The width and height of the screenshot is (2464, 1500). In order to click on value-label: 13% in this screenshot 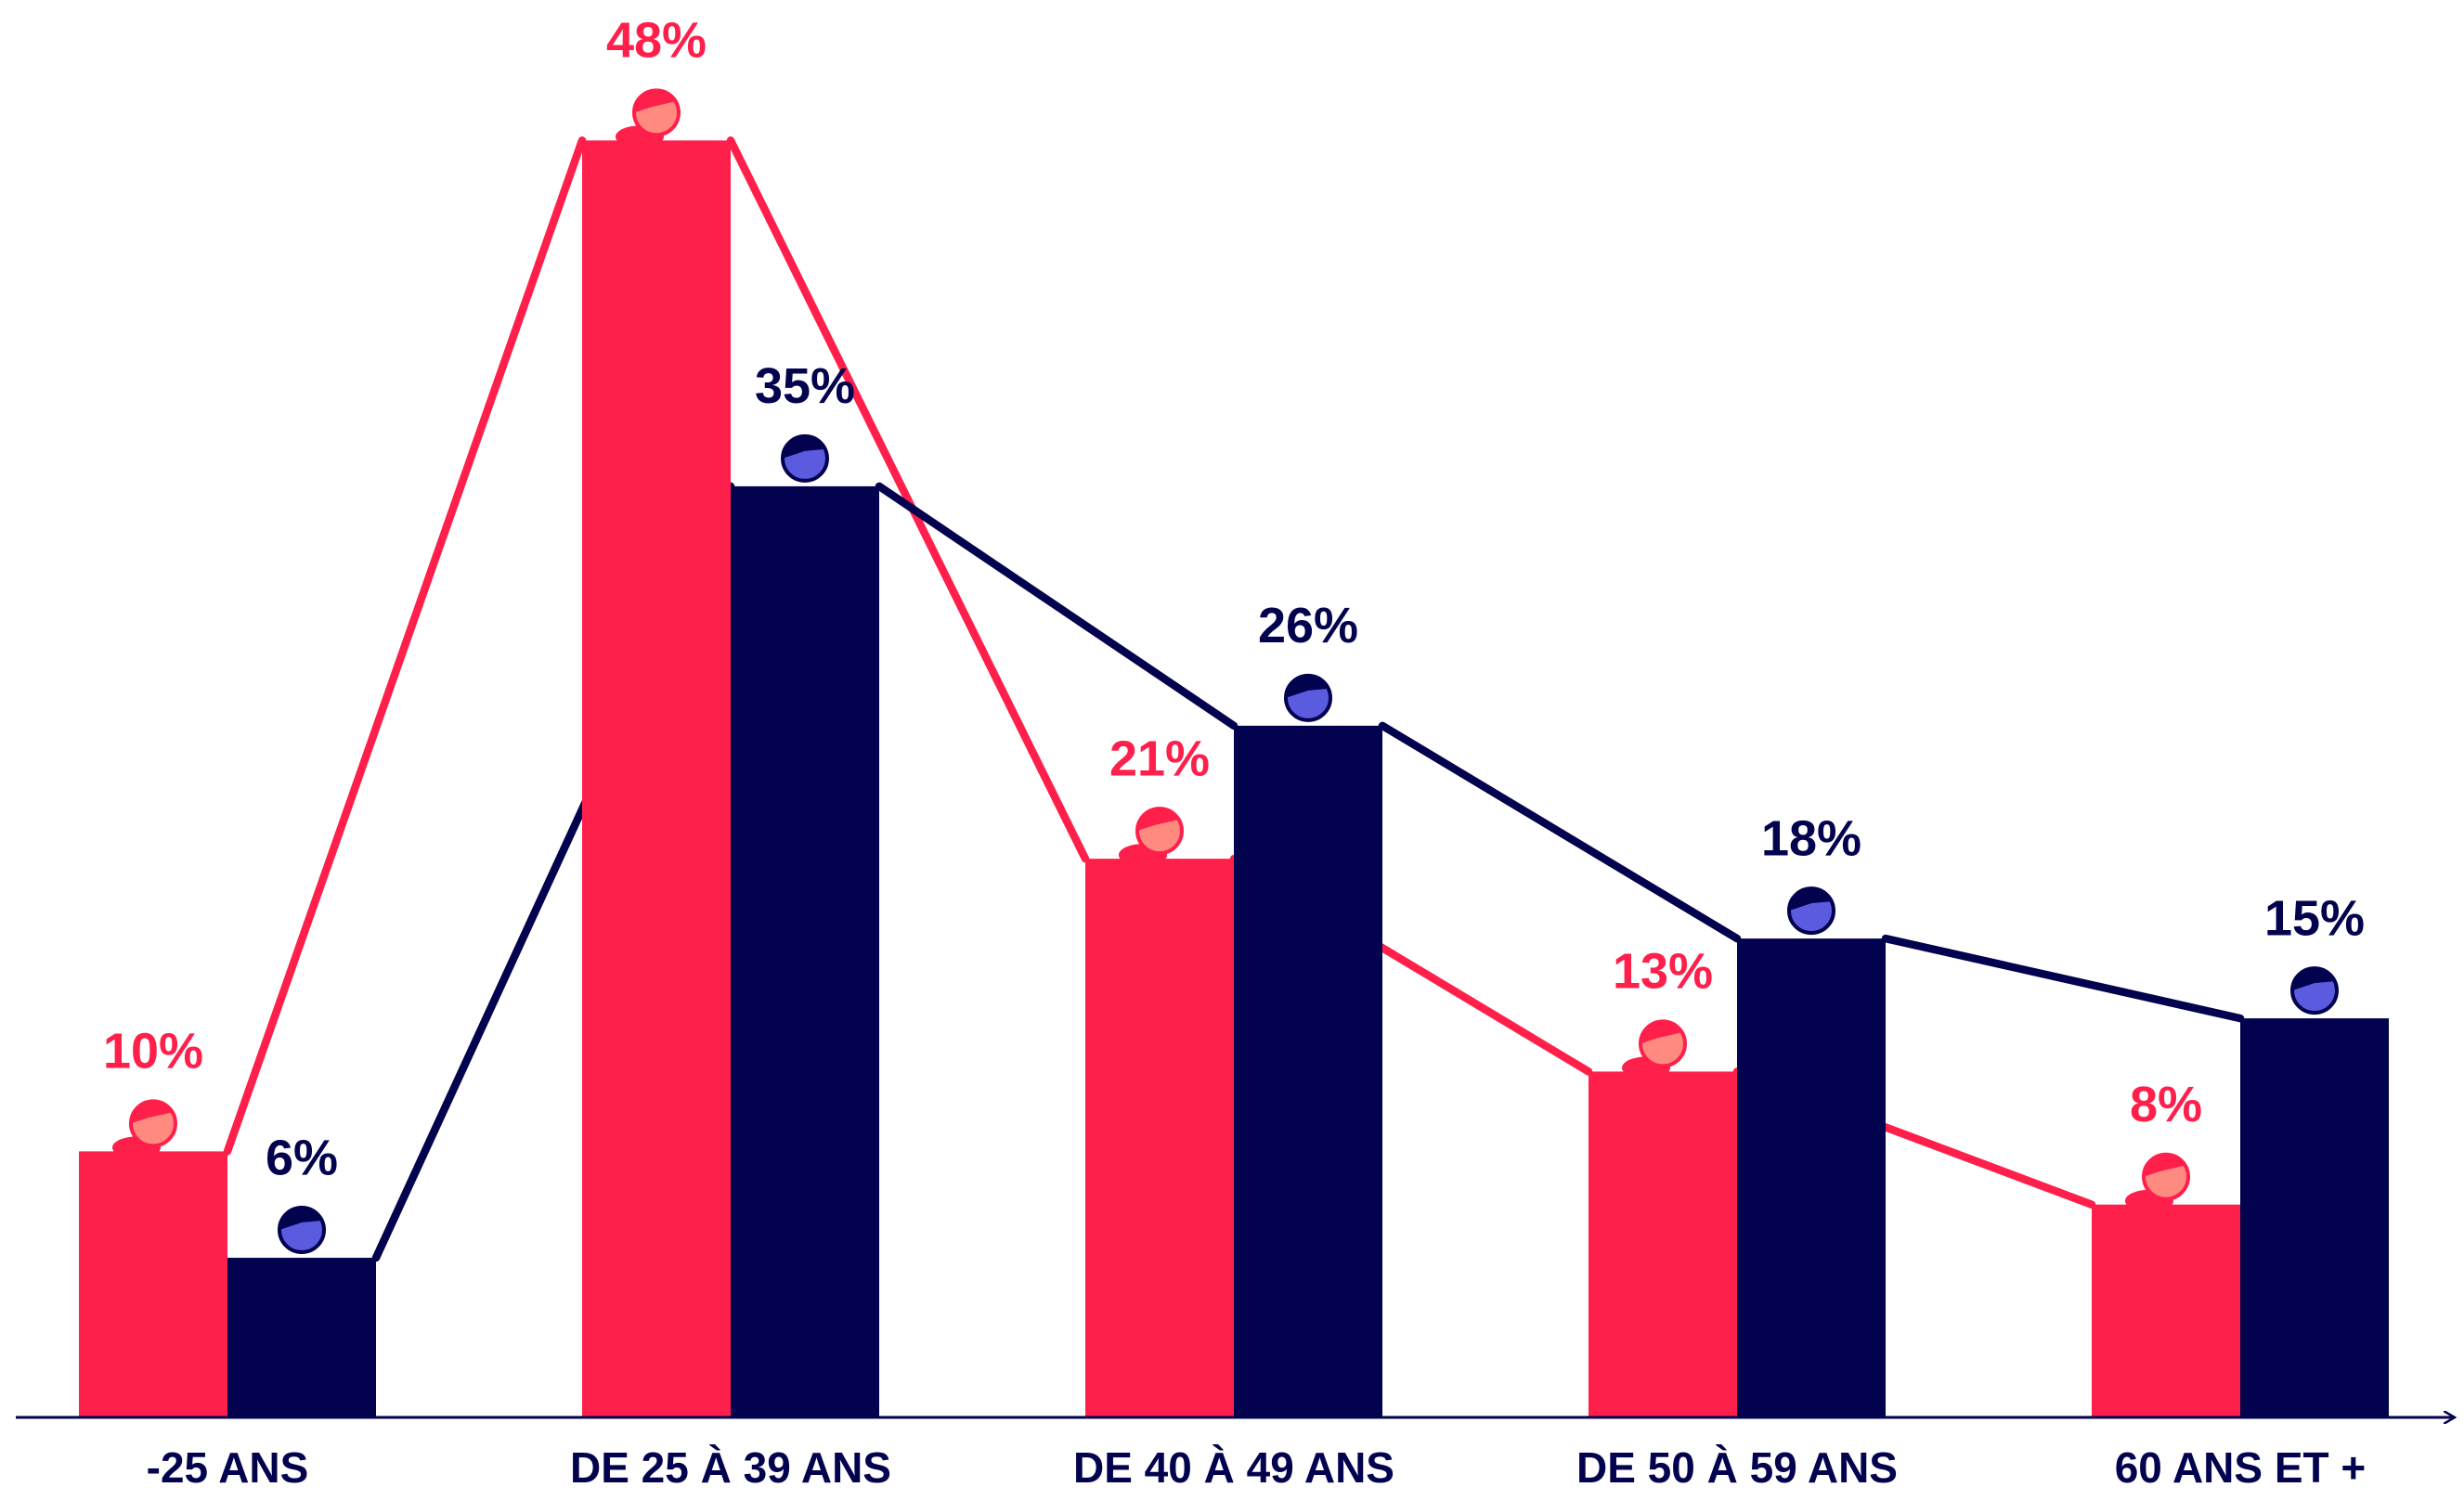, I will do `click(1663, 972)`.